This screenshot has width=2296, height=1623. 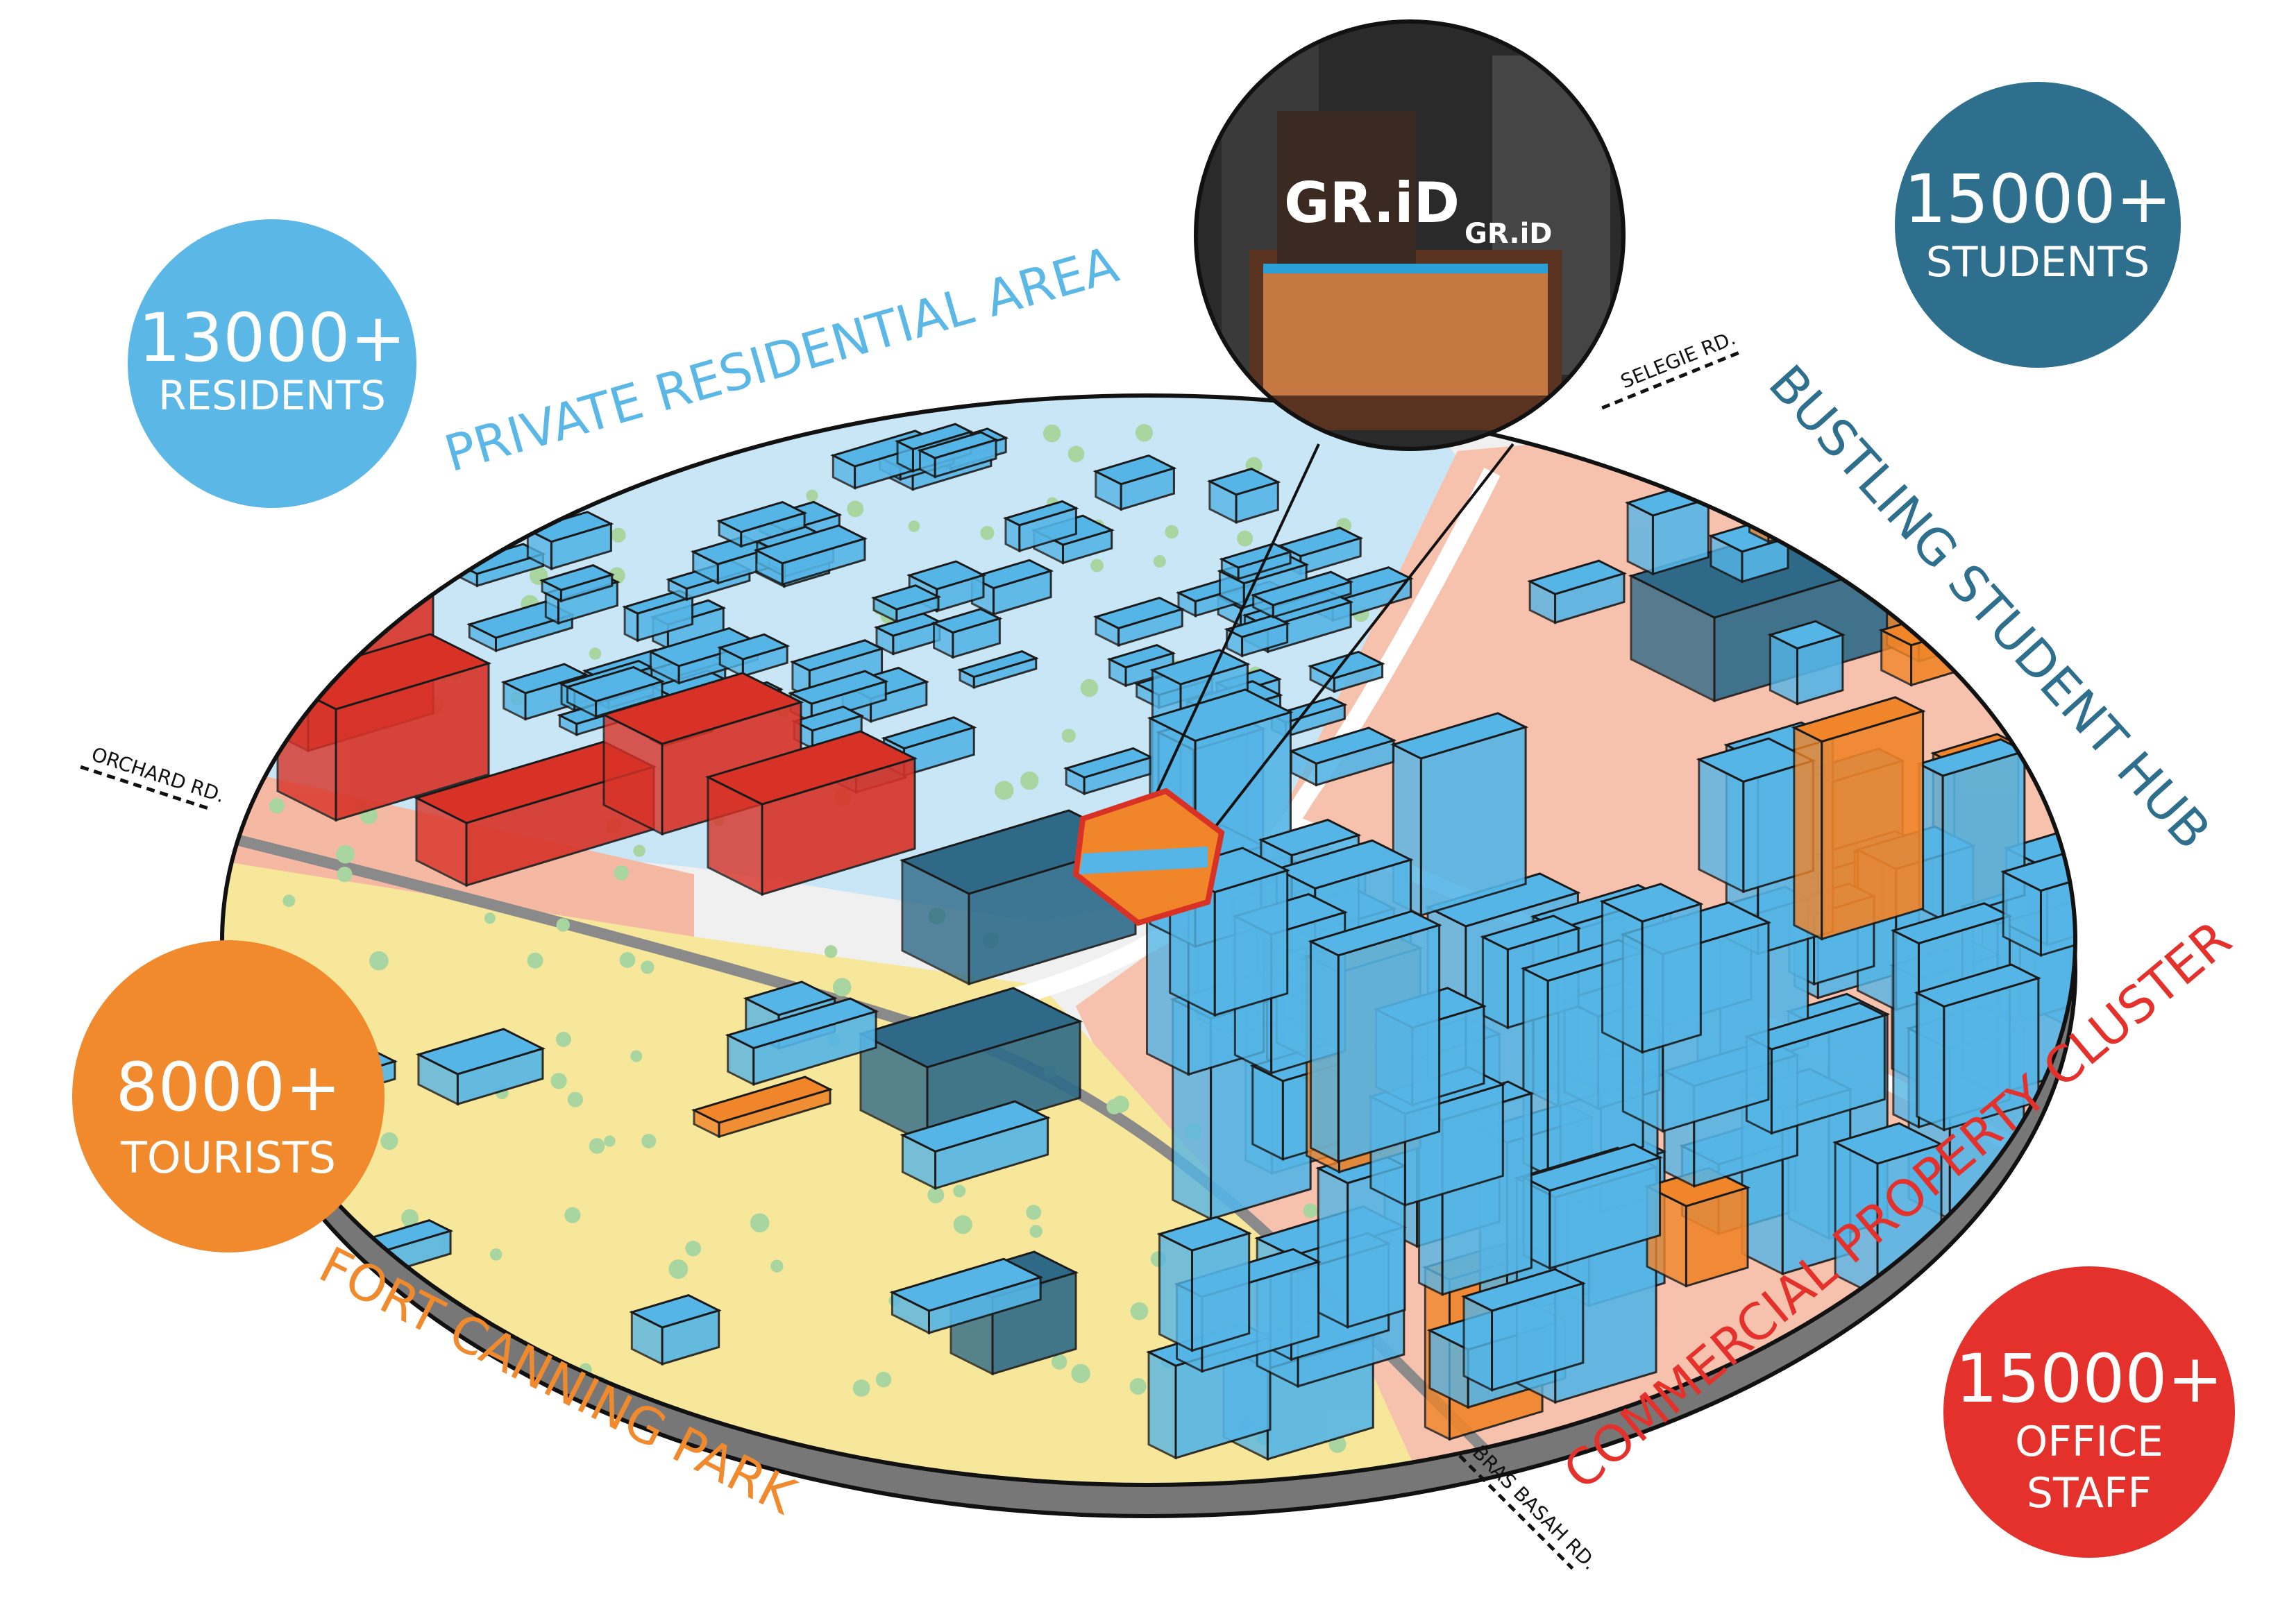 I want to click on svg-text: OFFICE, so click(x=2089, y=1442).